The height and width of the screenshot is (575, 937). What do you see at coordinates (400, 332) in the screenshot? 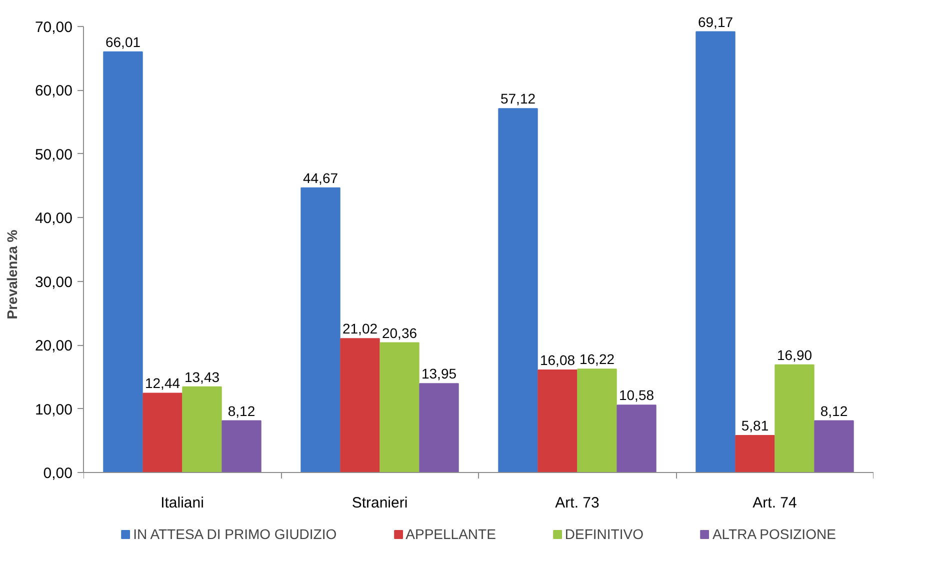
I see `data-label: 20,36` at bounding box center [400, 332].